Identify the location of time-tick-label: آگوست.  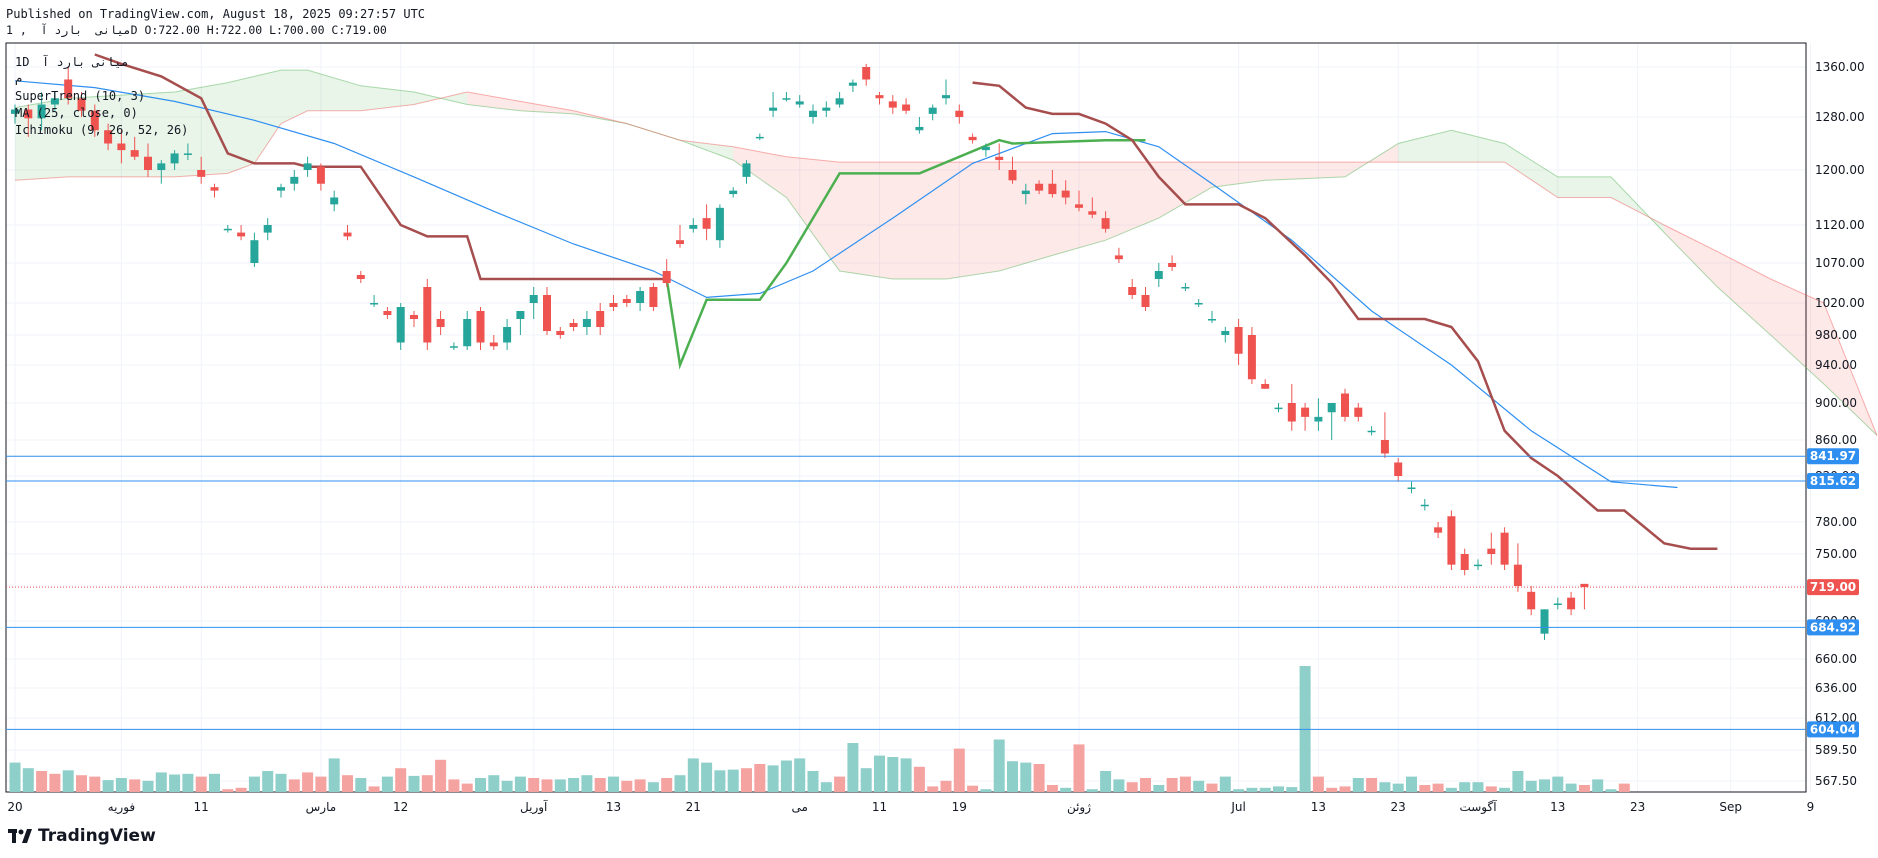
(1478, 807).